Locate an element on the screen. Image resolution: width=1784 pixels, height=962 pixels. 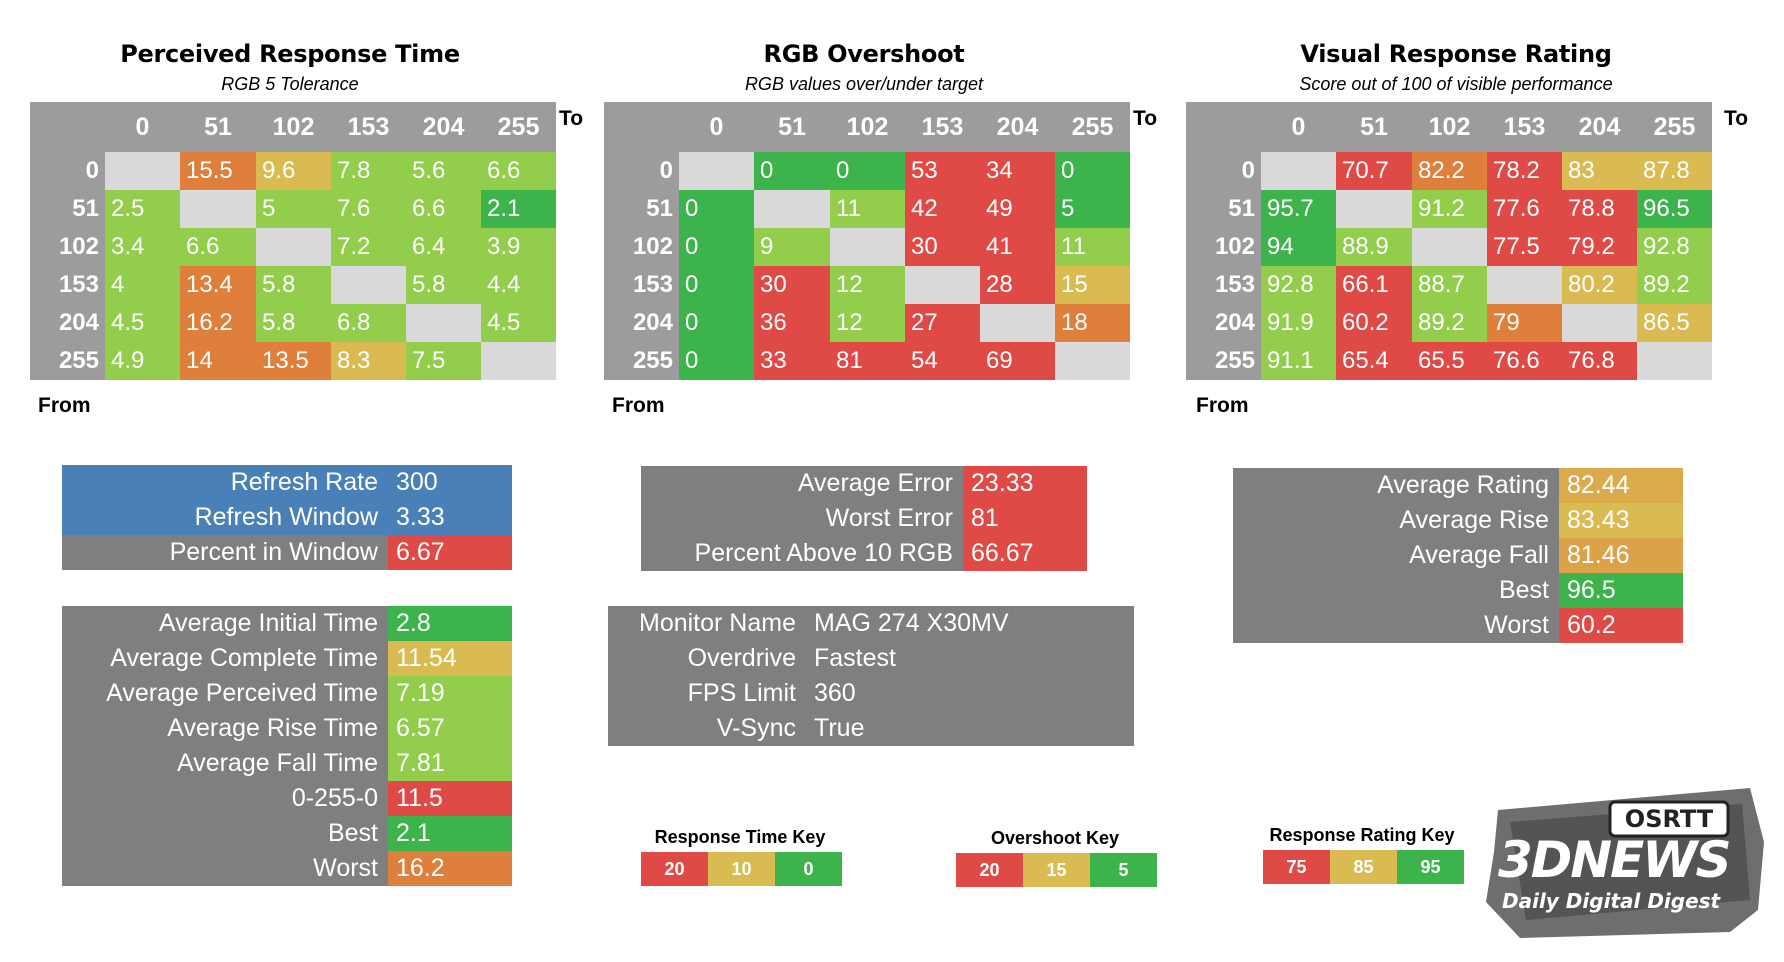
heatmap-cell: 41 is located at coordinates (1017, 247).